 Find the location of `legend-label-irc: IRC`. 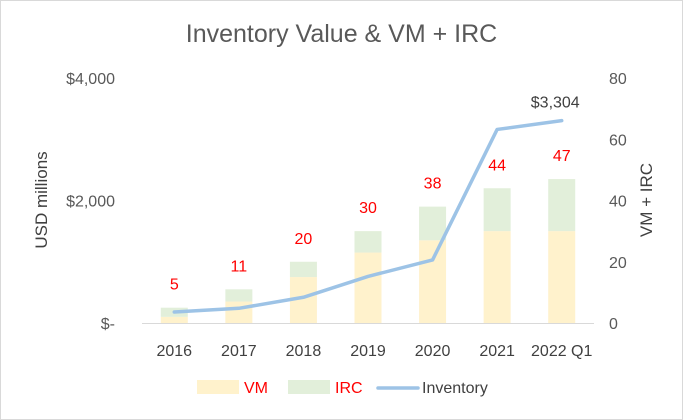

legend-label-irc: IRC is located at coordinates (349, 388).